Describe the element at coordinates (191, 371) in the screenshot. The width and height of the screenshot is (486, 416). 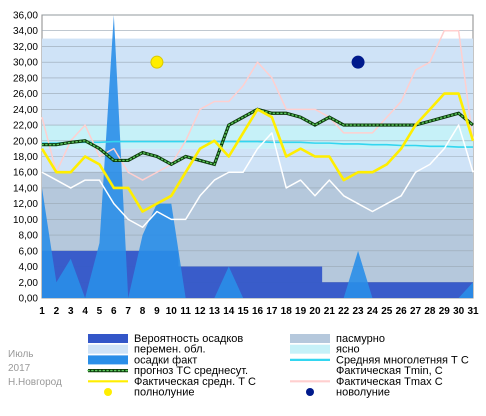
I see `legend-item-6-label: прогноз ТС среднесут.` at that location.